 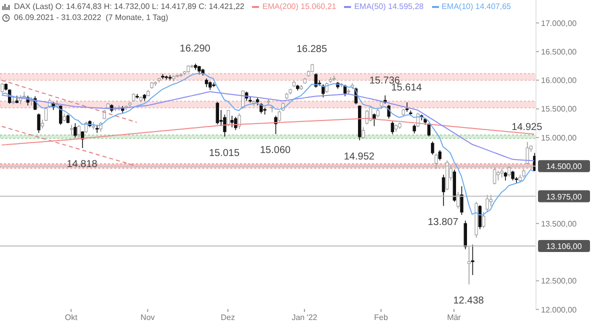 I want to click on annotation: 14.818, so click(x=82, y=164).